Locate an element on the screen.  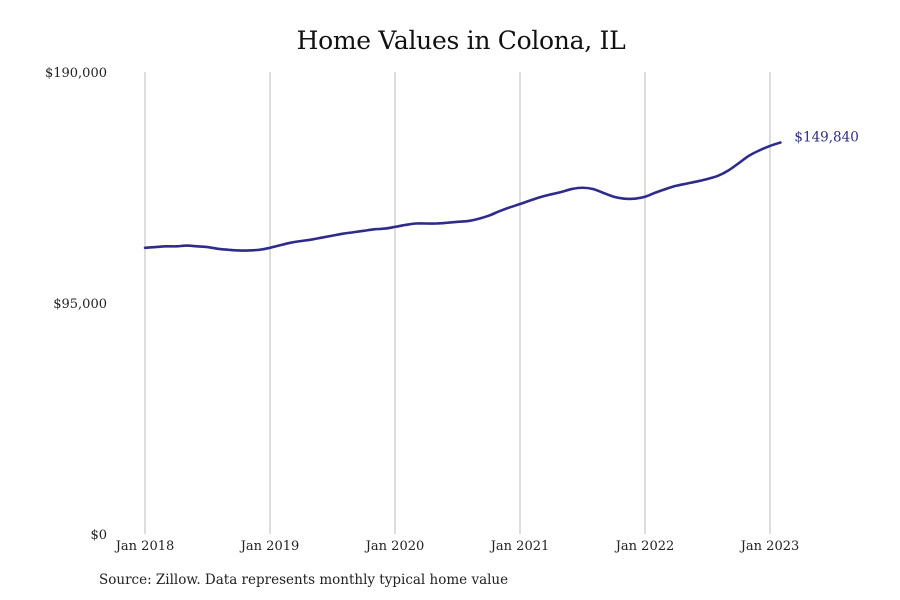
series-layer is located at coordinates (462, 196).